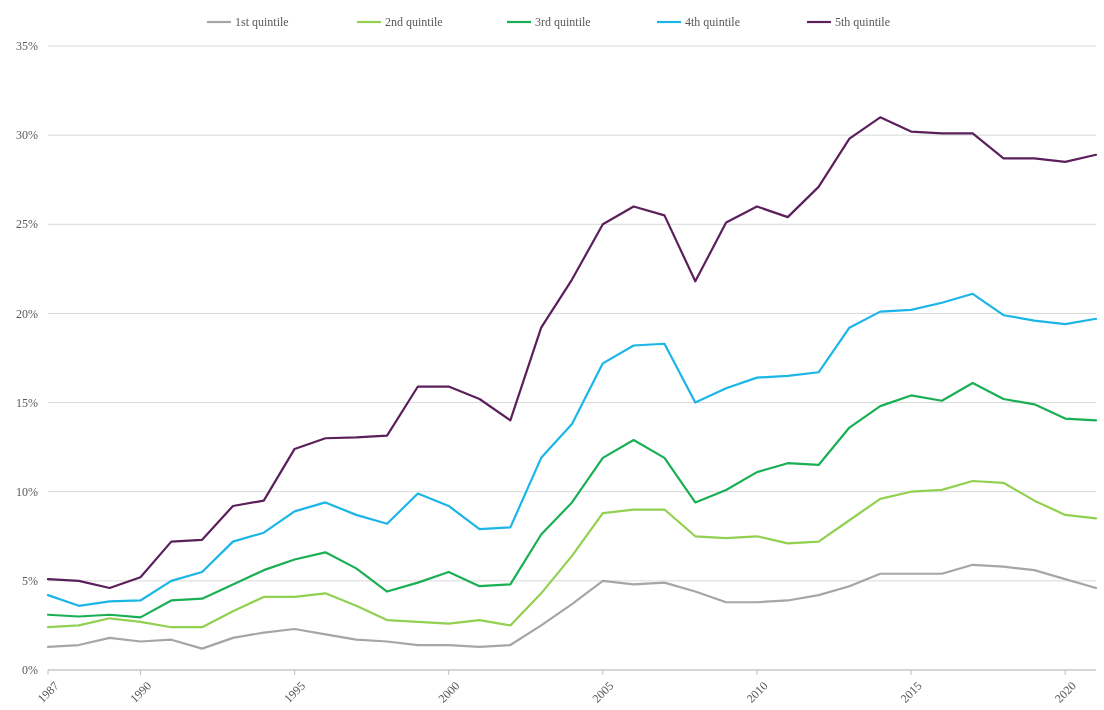 This screenshot has height=710, width=1104. What do you see at coordinates (27, 135) in the screenshot?
I see `y-tick-label: 30%` at bounding box center [27, 135].